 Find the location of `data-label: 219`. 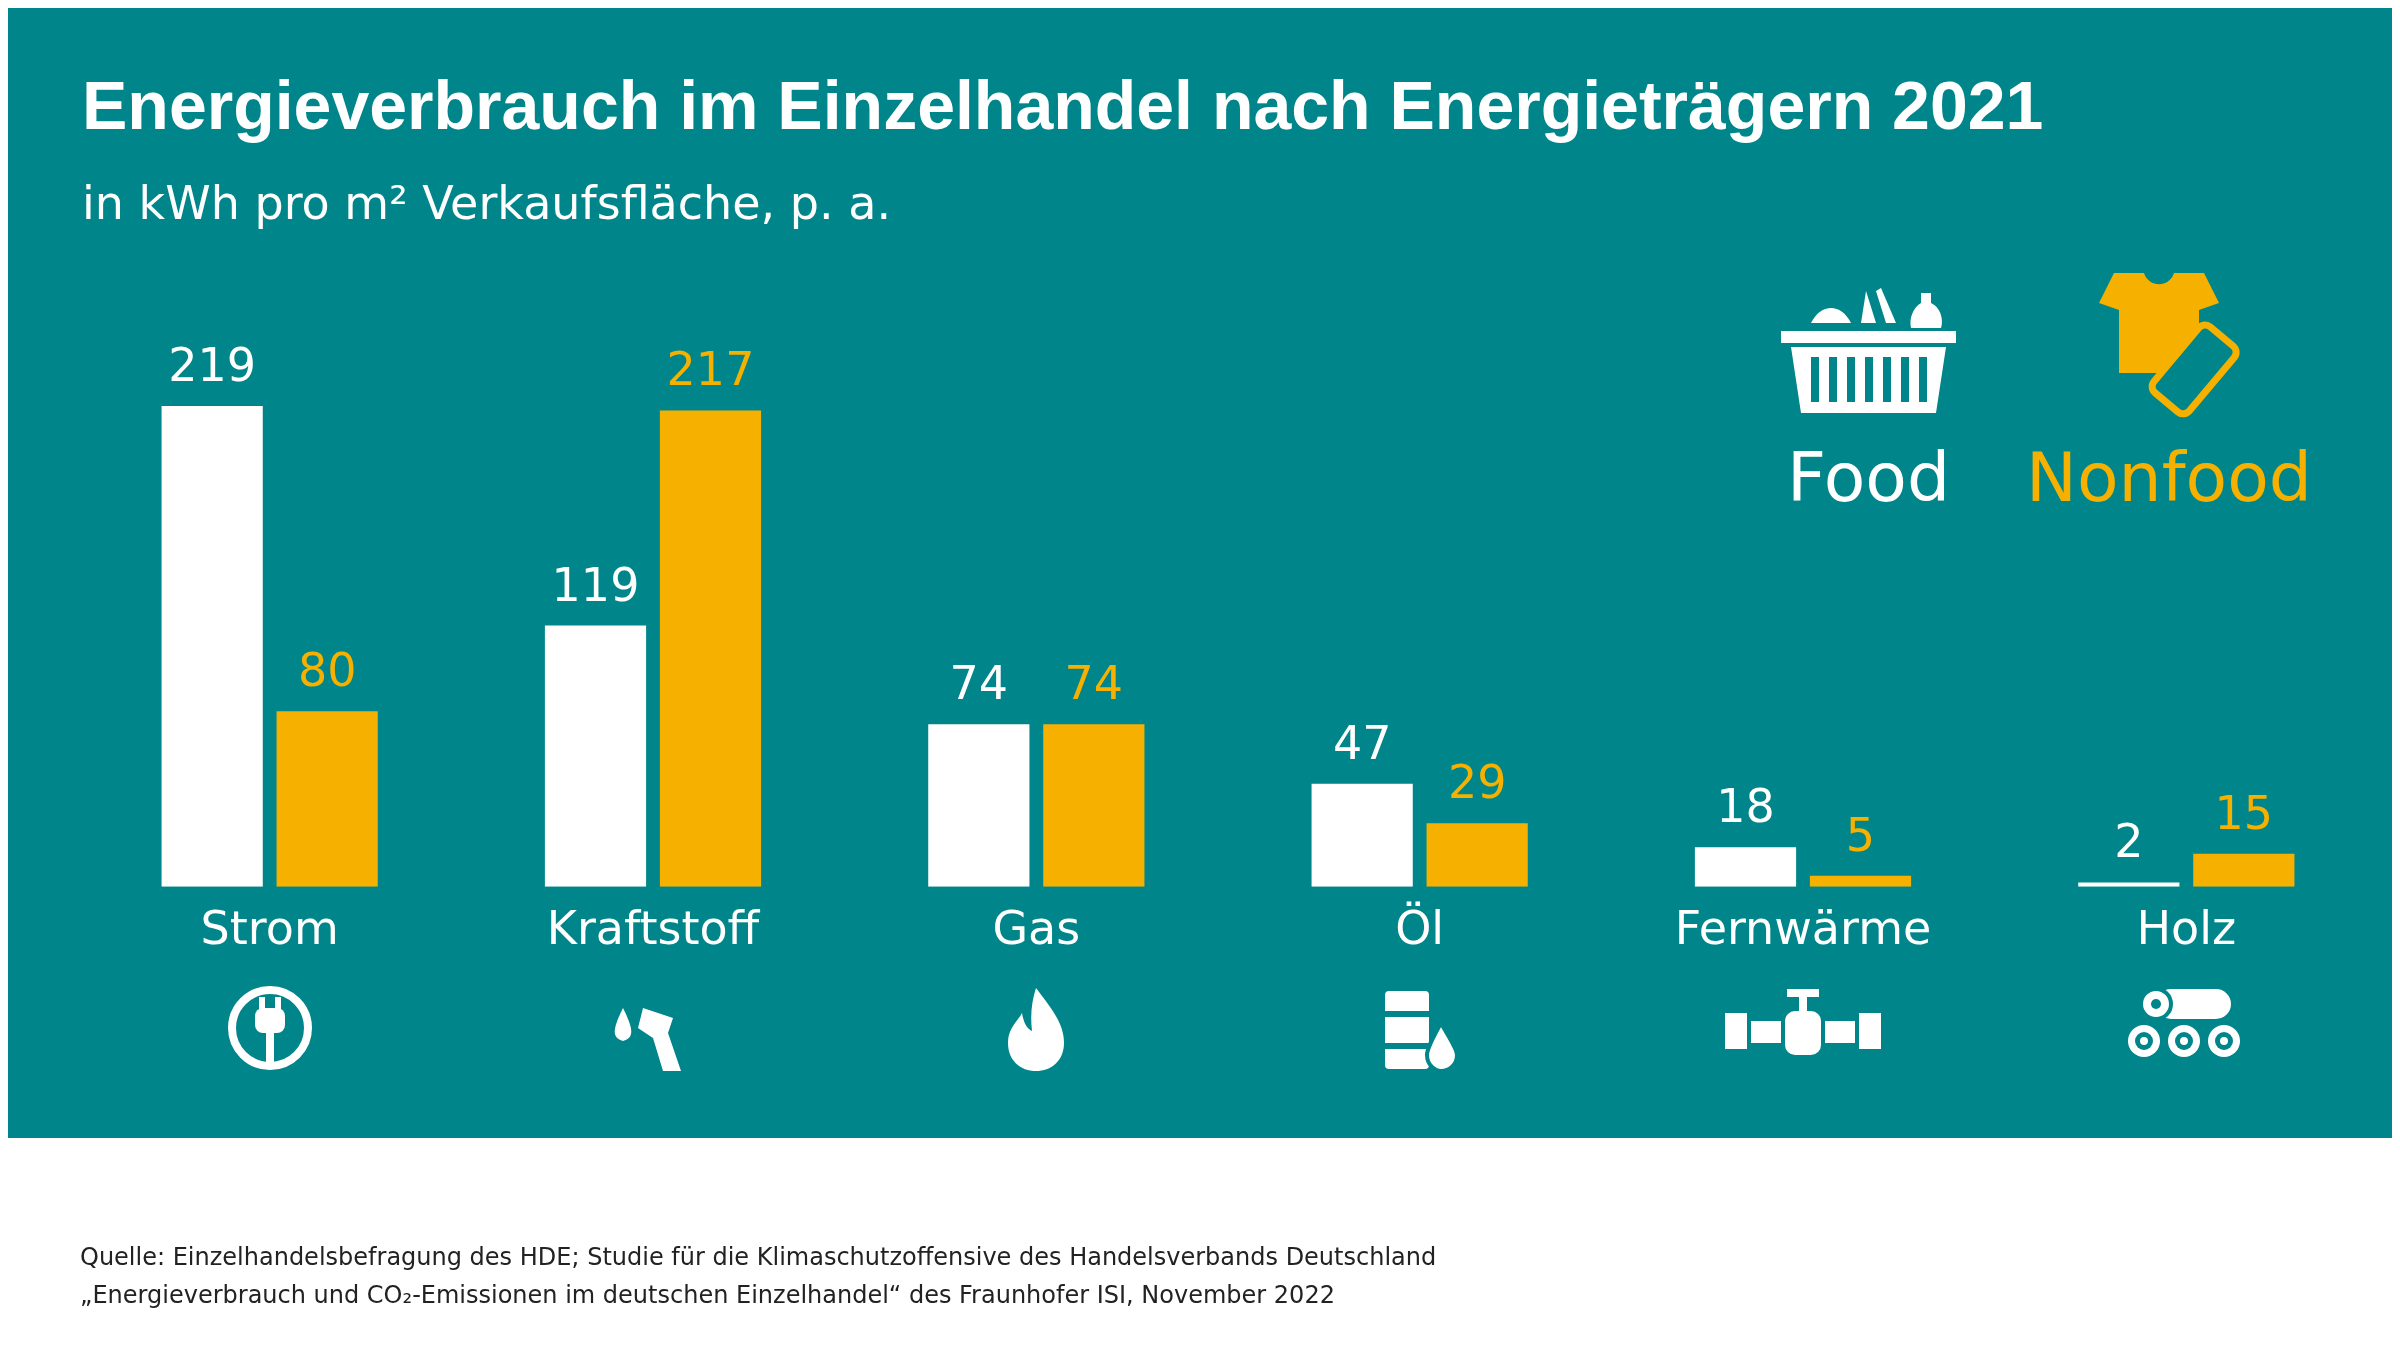

data-label: 219 is located at coordinates (212, 365).